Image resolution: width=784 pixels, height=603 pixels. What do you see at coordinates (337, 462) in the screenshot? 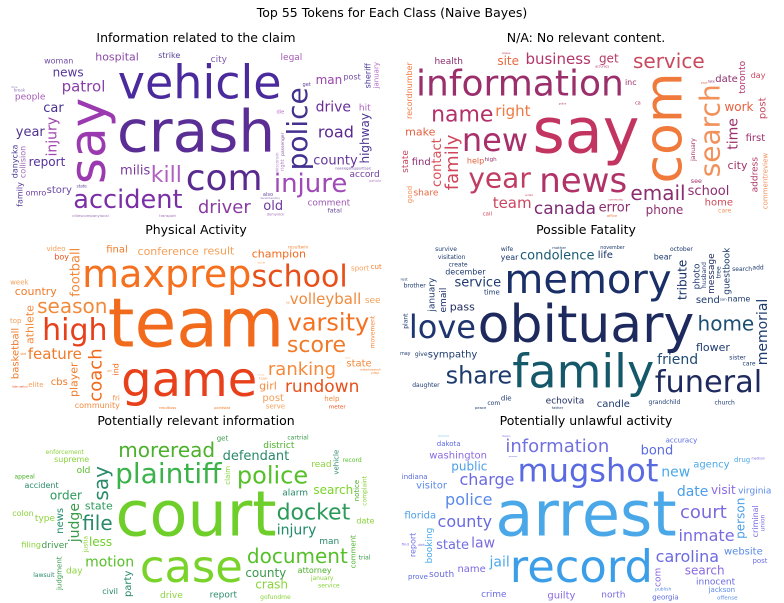
I see `word-vehicle: vehicle` at bounding box center [337, 462].